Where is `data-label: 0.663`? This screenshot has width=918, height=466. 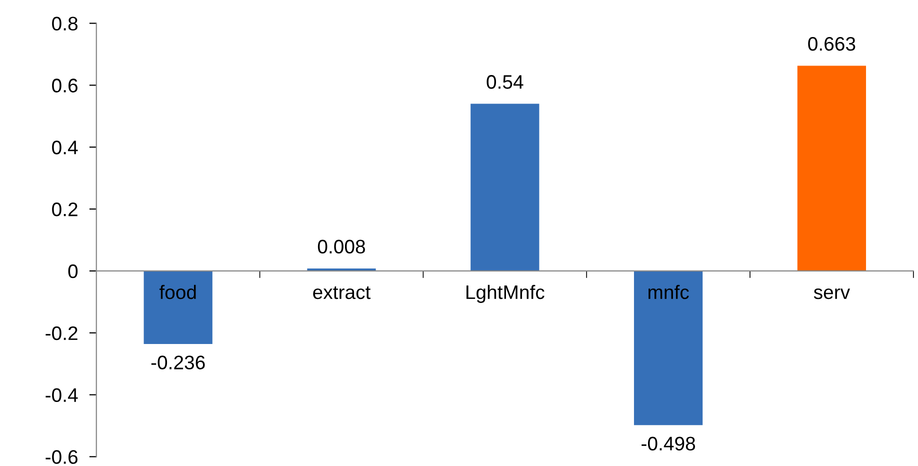 data-label: 0.663 is located at coordinates (832, 43).